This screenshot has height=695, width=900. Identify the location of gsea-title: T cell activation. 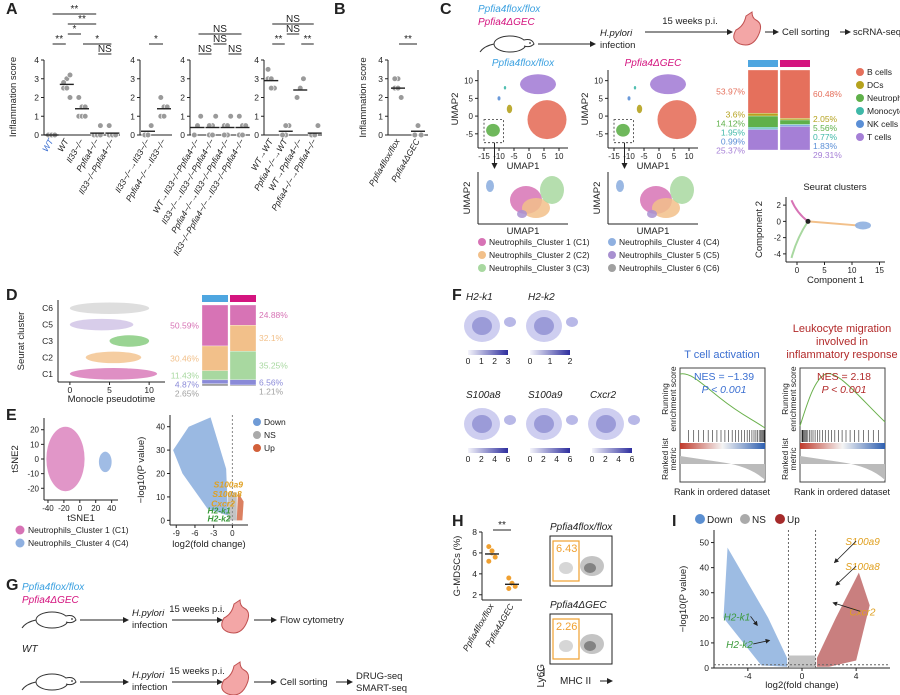
(722, 355).